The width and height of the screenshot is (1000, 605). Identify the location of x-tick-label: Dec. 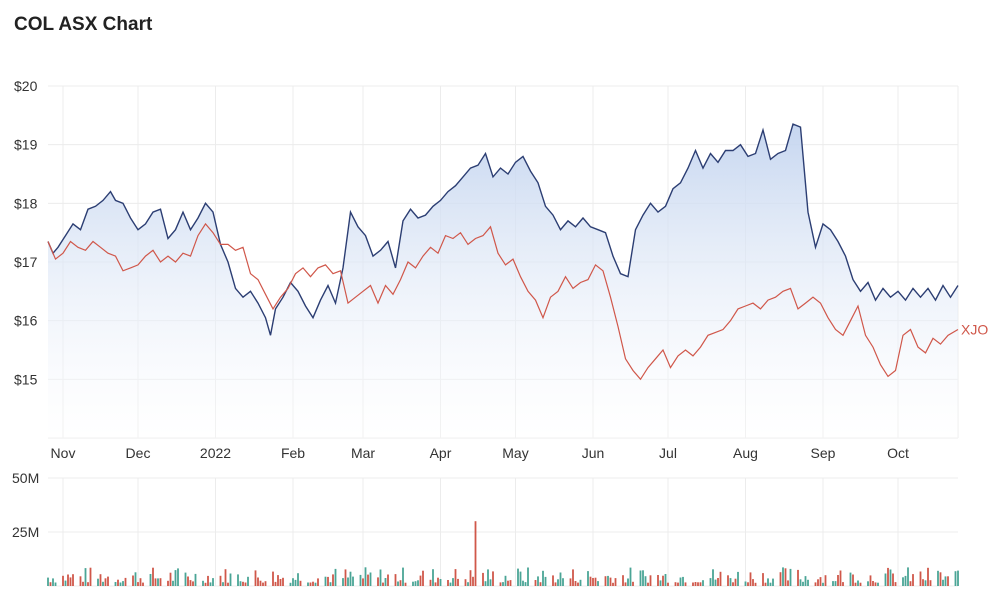
(138, 453).